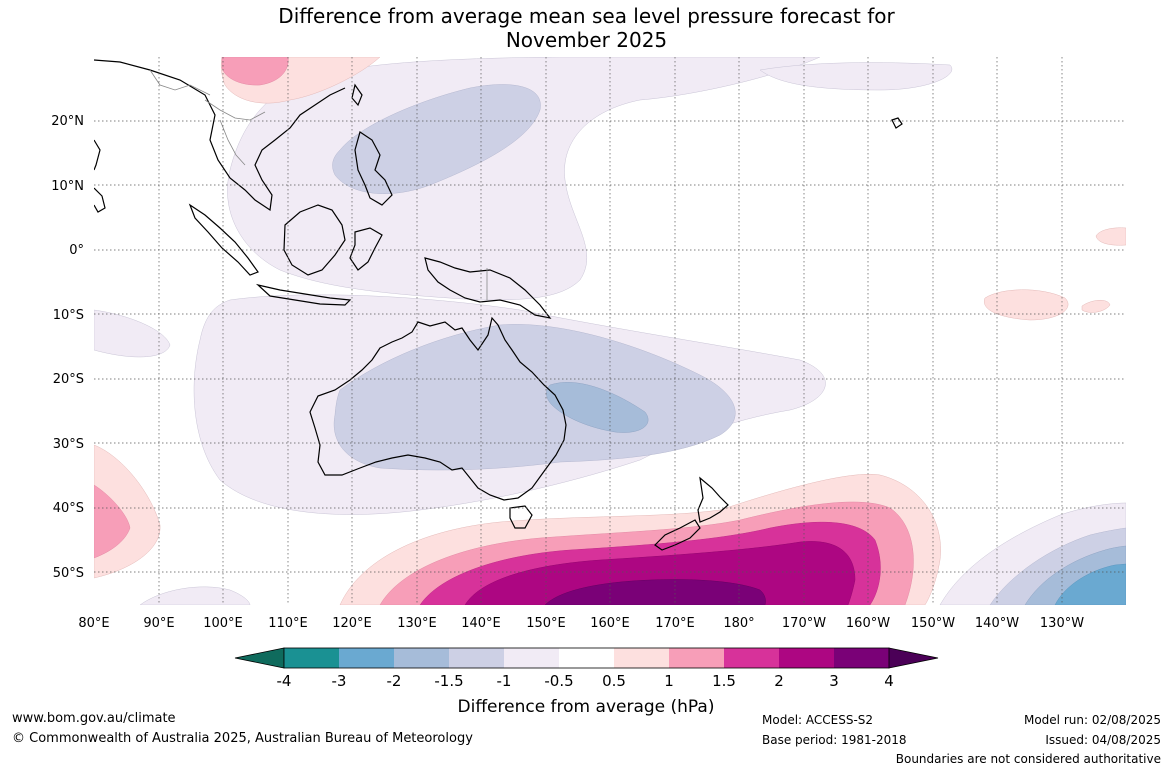 Image resolution: width=1173 pixels, height=770 pixels. What do you see at coordinates (68, 315) in the screenshot?
I see `lat-label: 10°S` at bounding box center [68, 315].